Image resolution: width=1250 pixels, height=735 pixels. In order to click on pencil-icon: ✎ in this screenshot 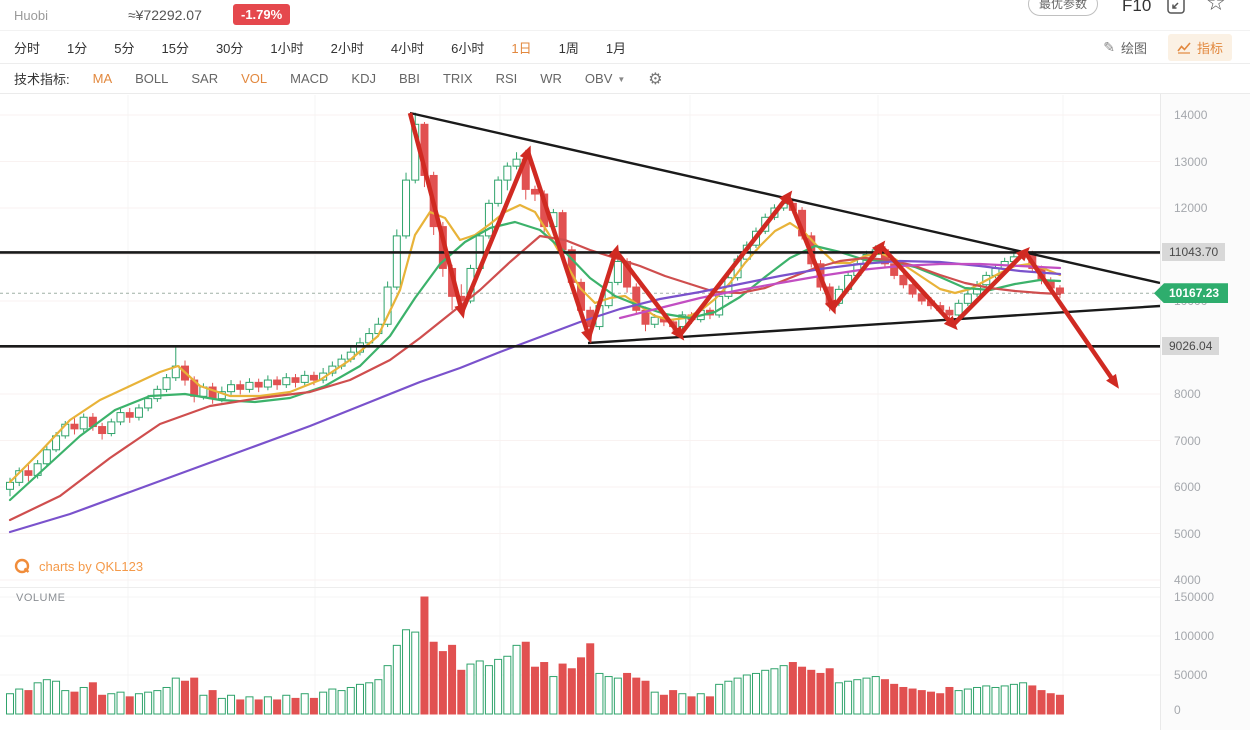, I will do `click(1109, 47)`.